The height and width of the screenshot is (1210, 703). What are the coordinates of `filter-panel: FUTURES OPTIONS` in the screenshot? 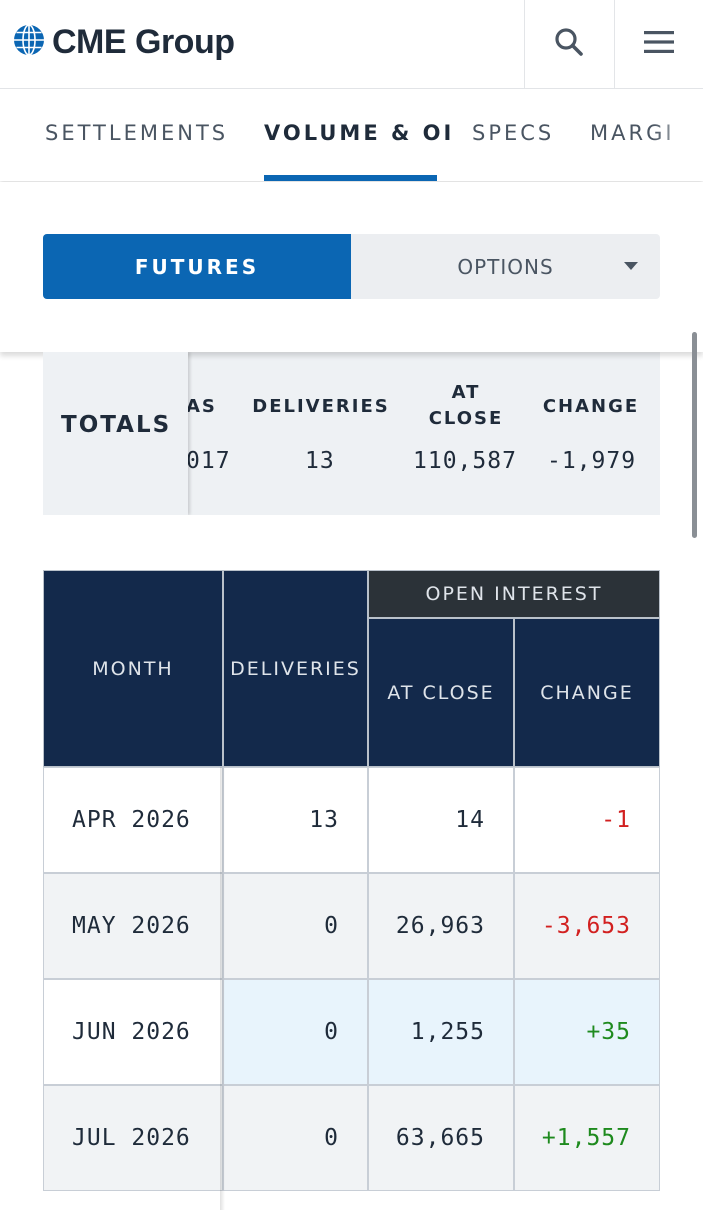 It's located at (351, 267).